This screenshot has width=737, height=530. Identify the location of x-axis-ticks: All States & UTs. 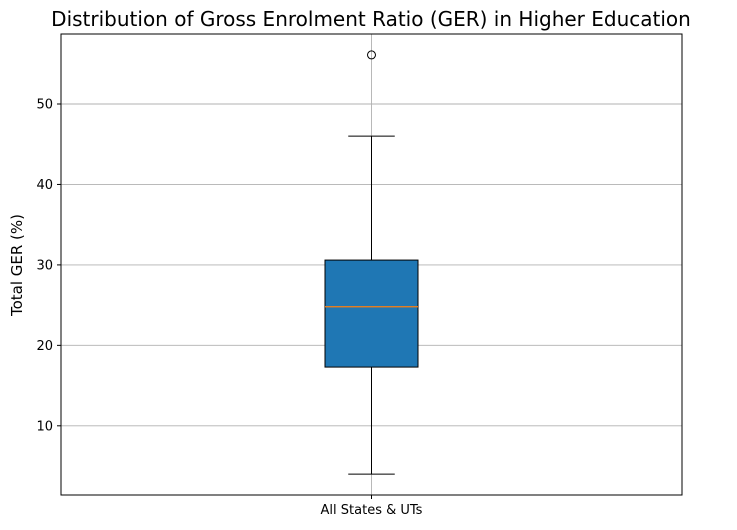
(372, 506).